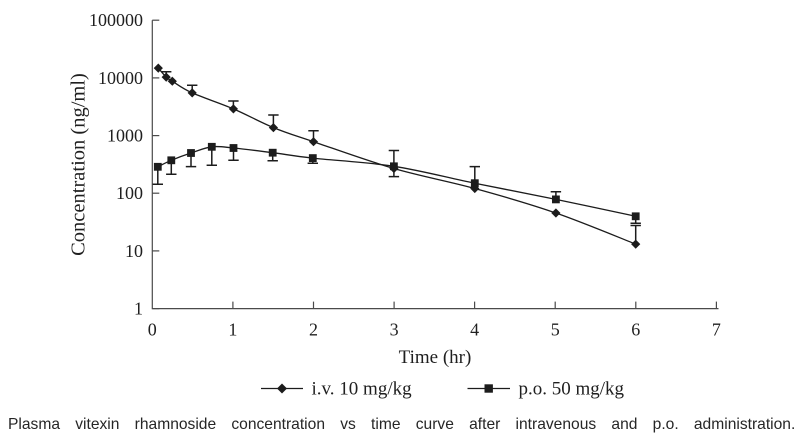  Describe the element at coordinates (572, 389) in the screenshot. I see `svg-text: p.o. 50 mg/kg` at that location.